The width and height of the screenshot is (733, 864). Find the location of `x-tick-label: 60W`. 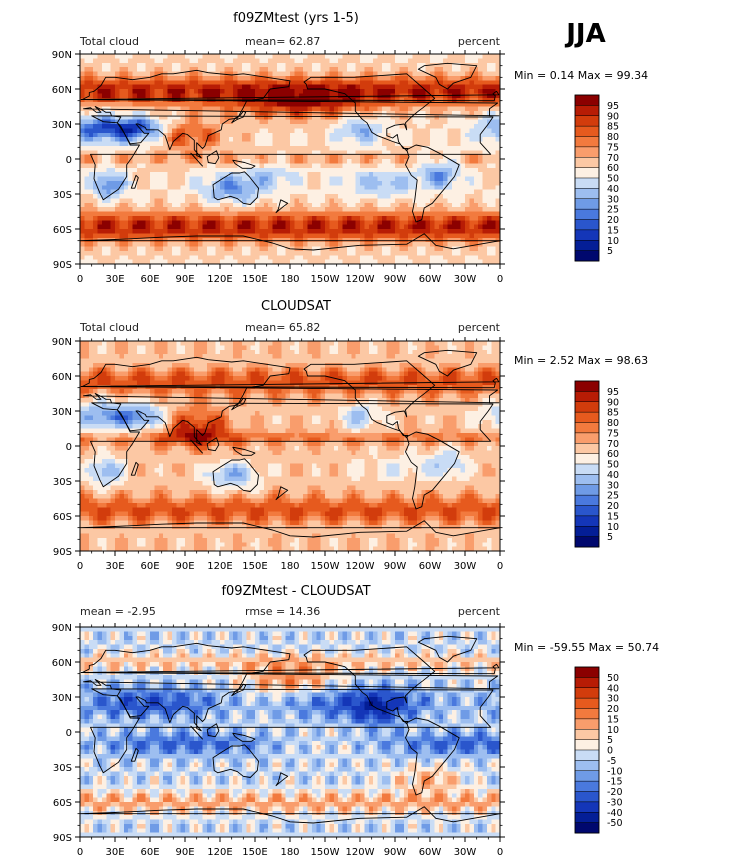

x-tick-label: 60W is located at coordinates (430, 279).